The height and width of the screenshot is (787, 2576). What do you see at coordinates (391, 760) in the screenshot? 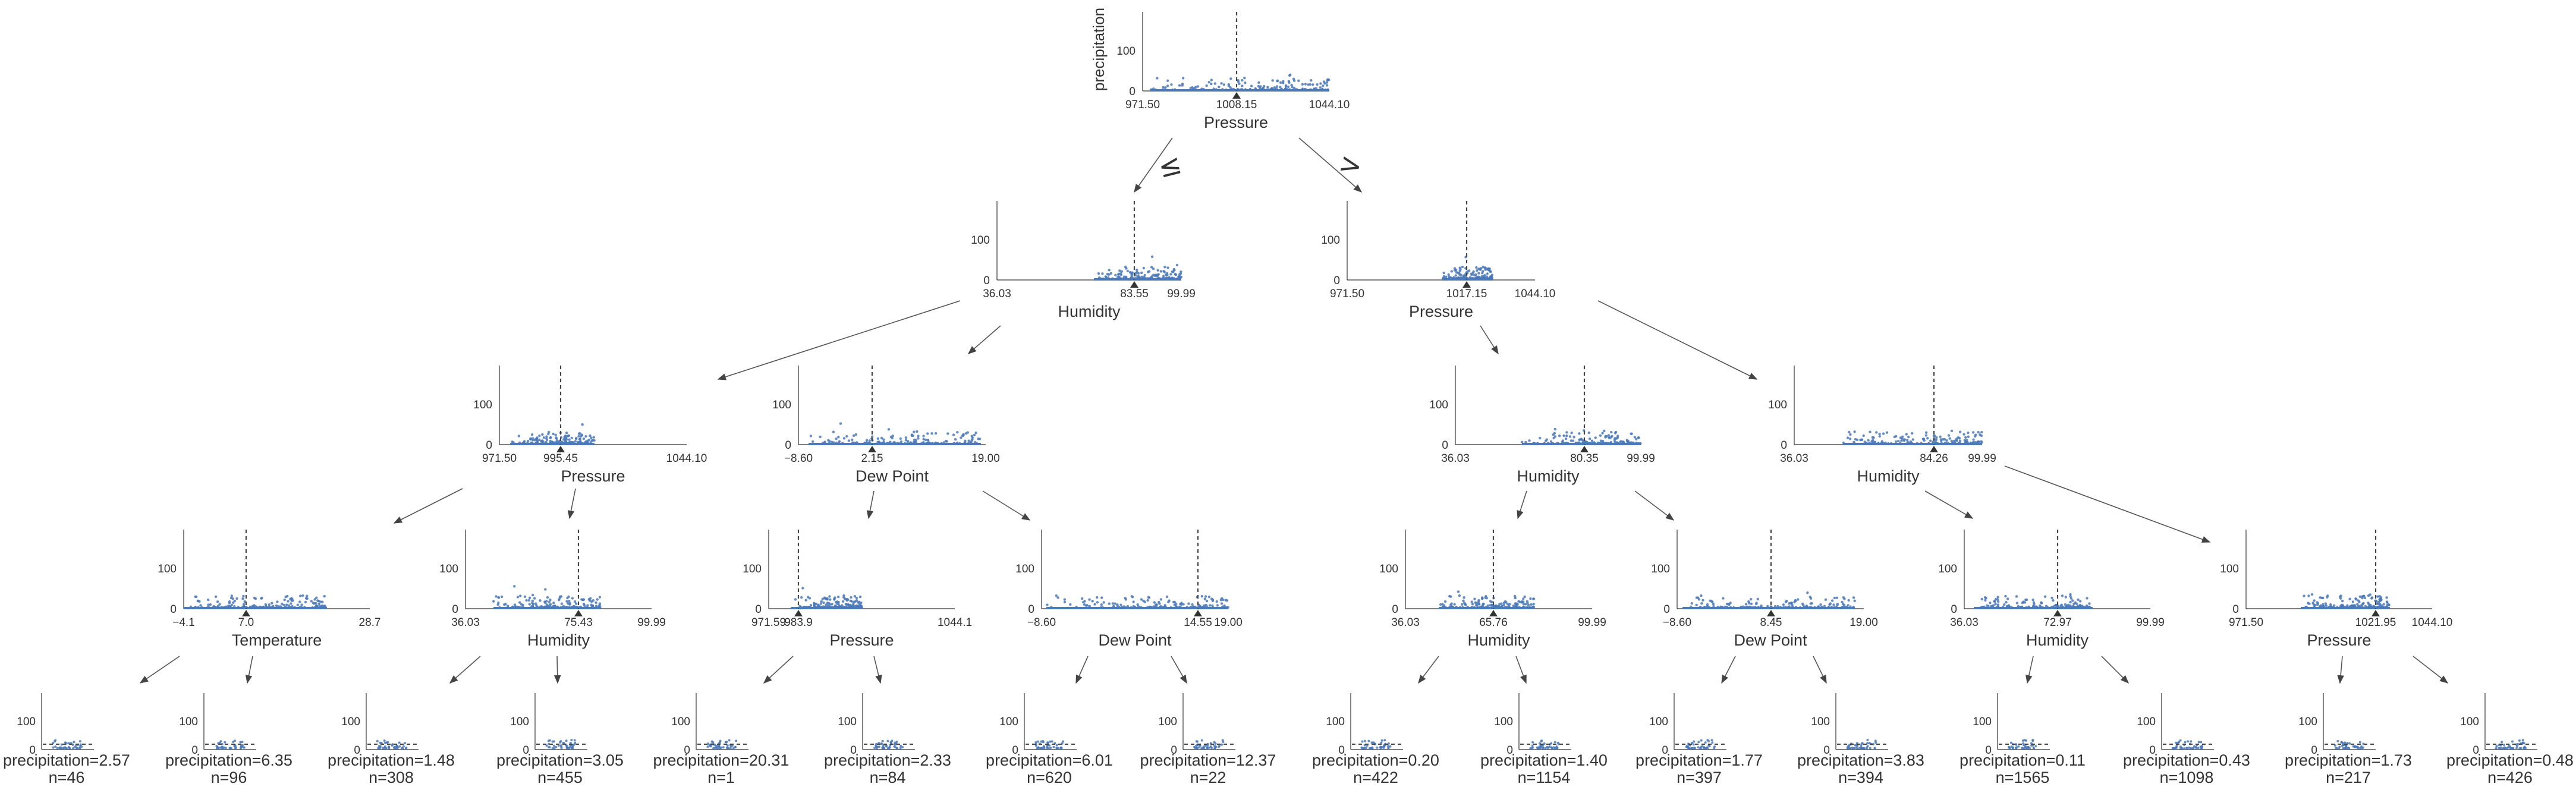
I see `leaf-prediction: precipitation=1.48` at bounding box center [391, 760].